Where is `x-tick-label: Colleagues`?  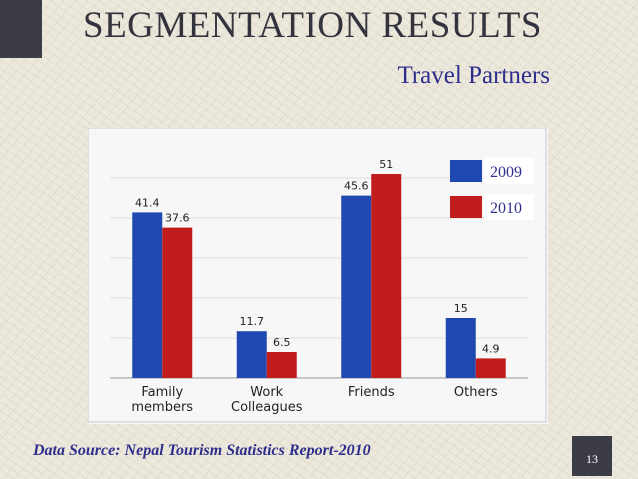
x-tick-label: Colleagues is located at coordinates (267, 407).